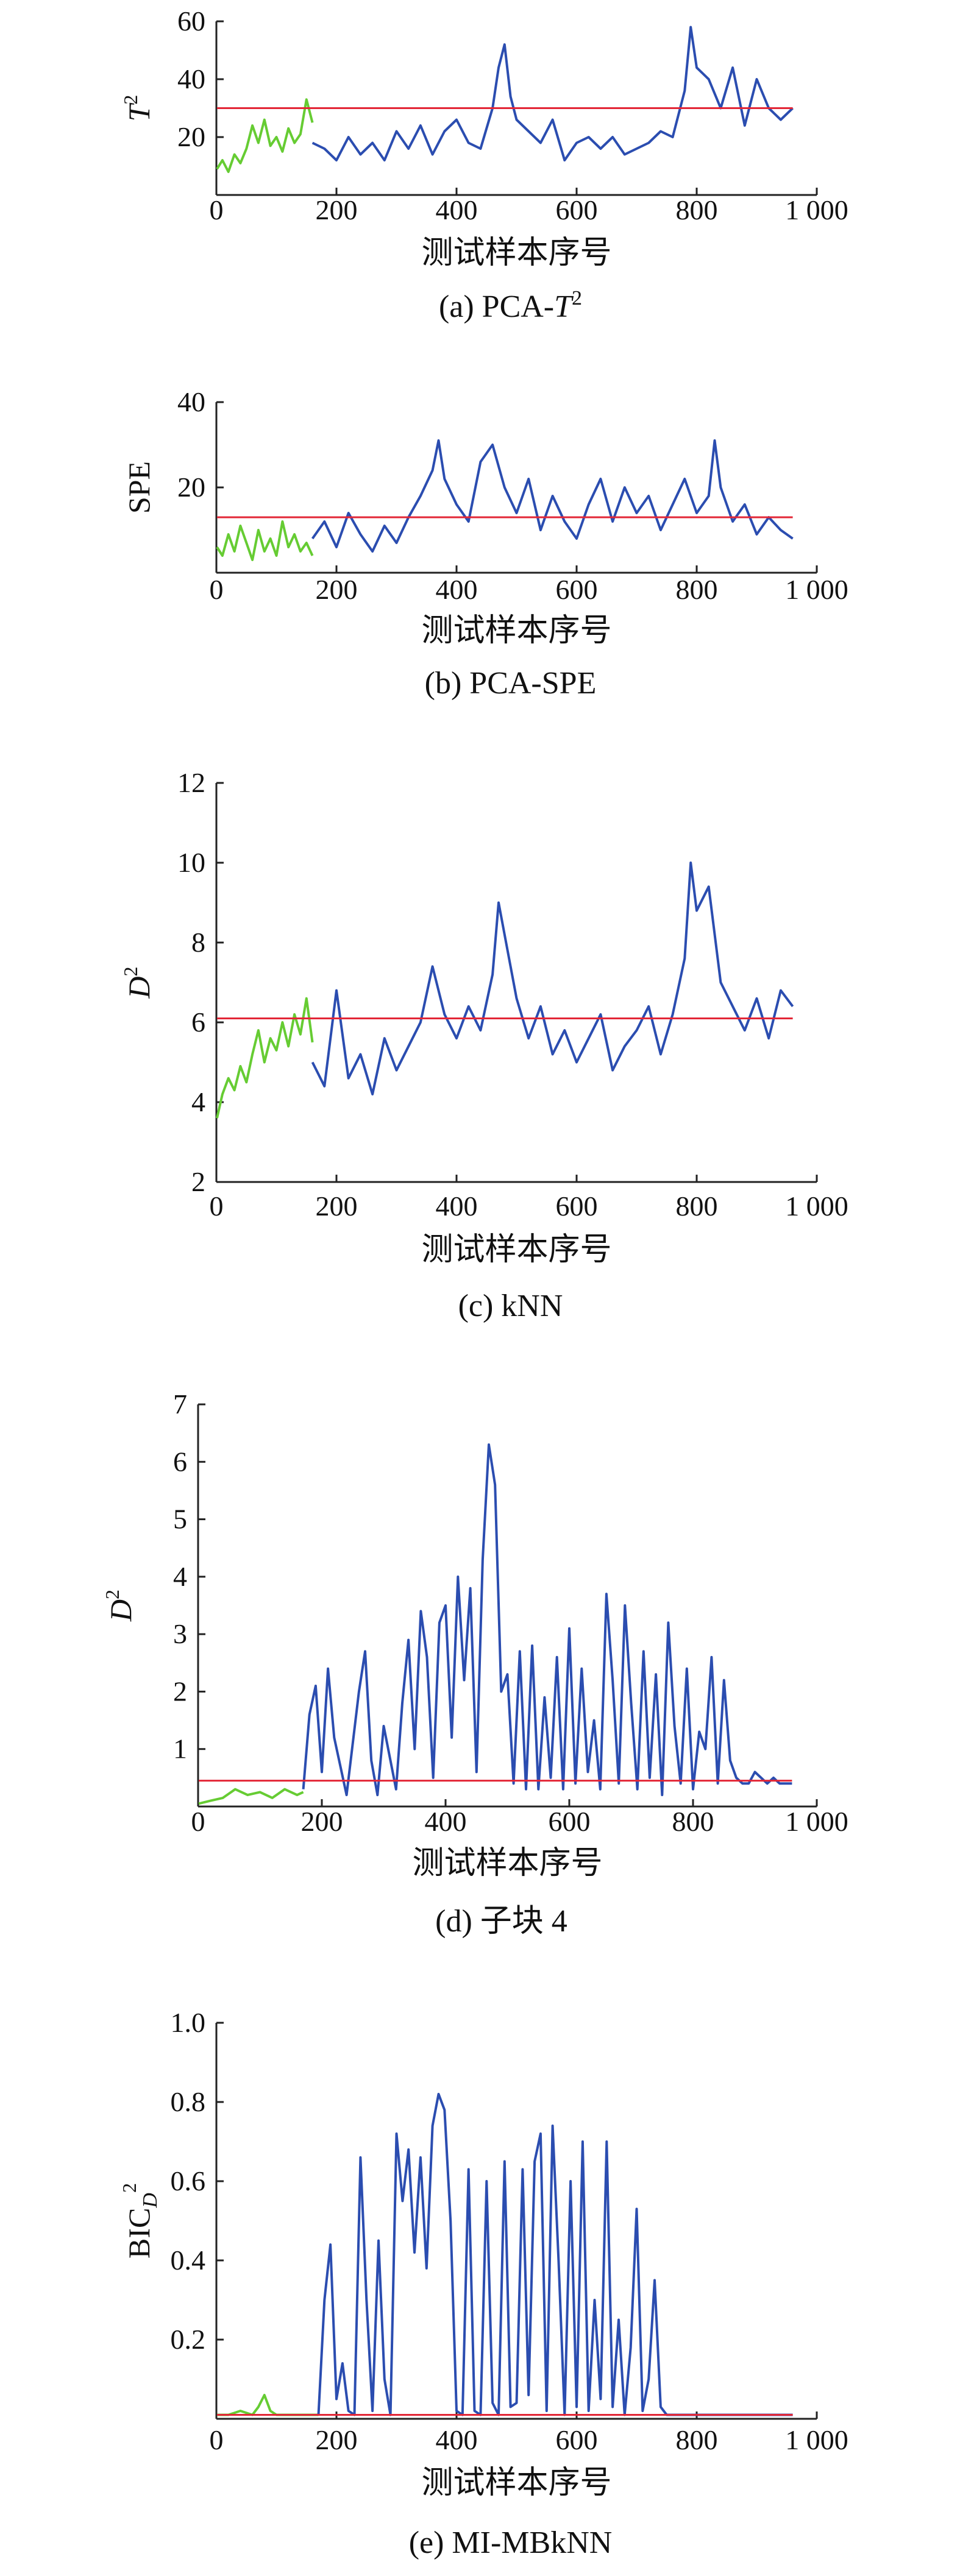 The image size is (960, 2576). I want to click on y-tick-label: 5, so click(180, 1519).